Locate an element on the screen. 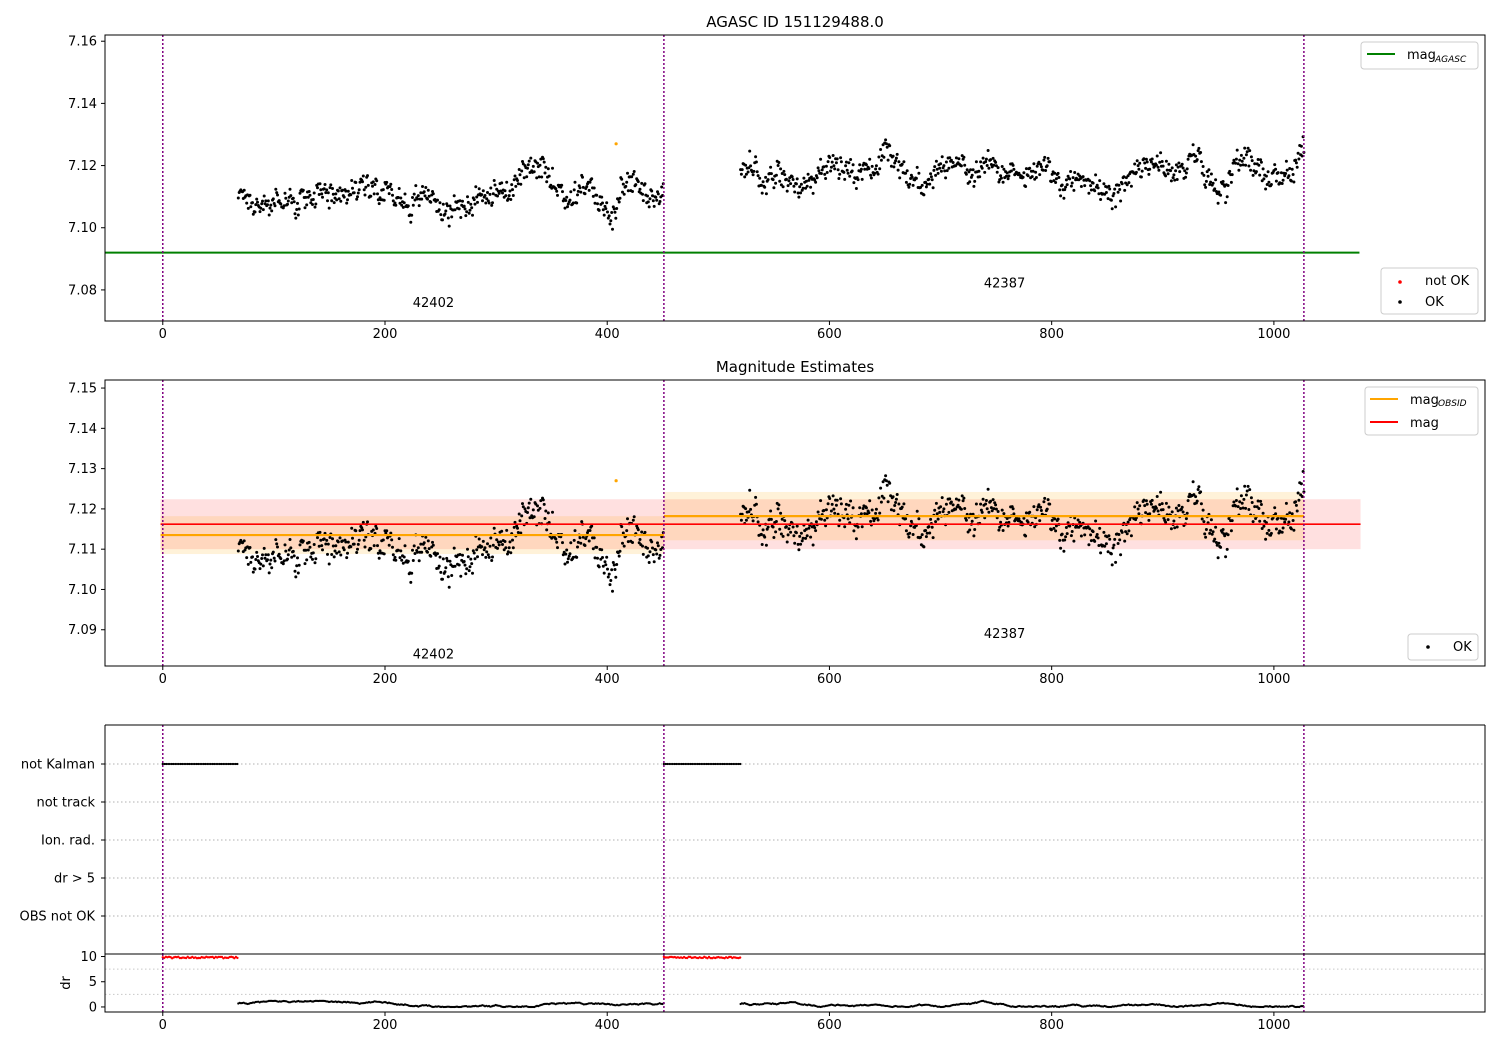  y-tick-label: 7.09 is located at coordinates (82, 630).